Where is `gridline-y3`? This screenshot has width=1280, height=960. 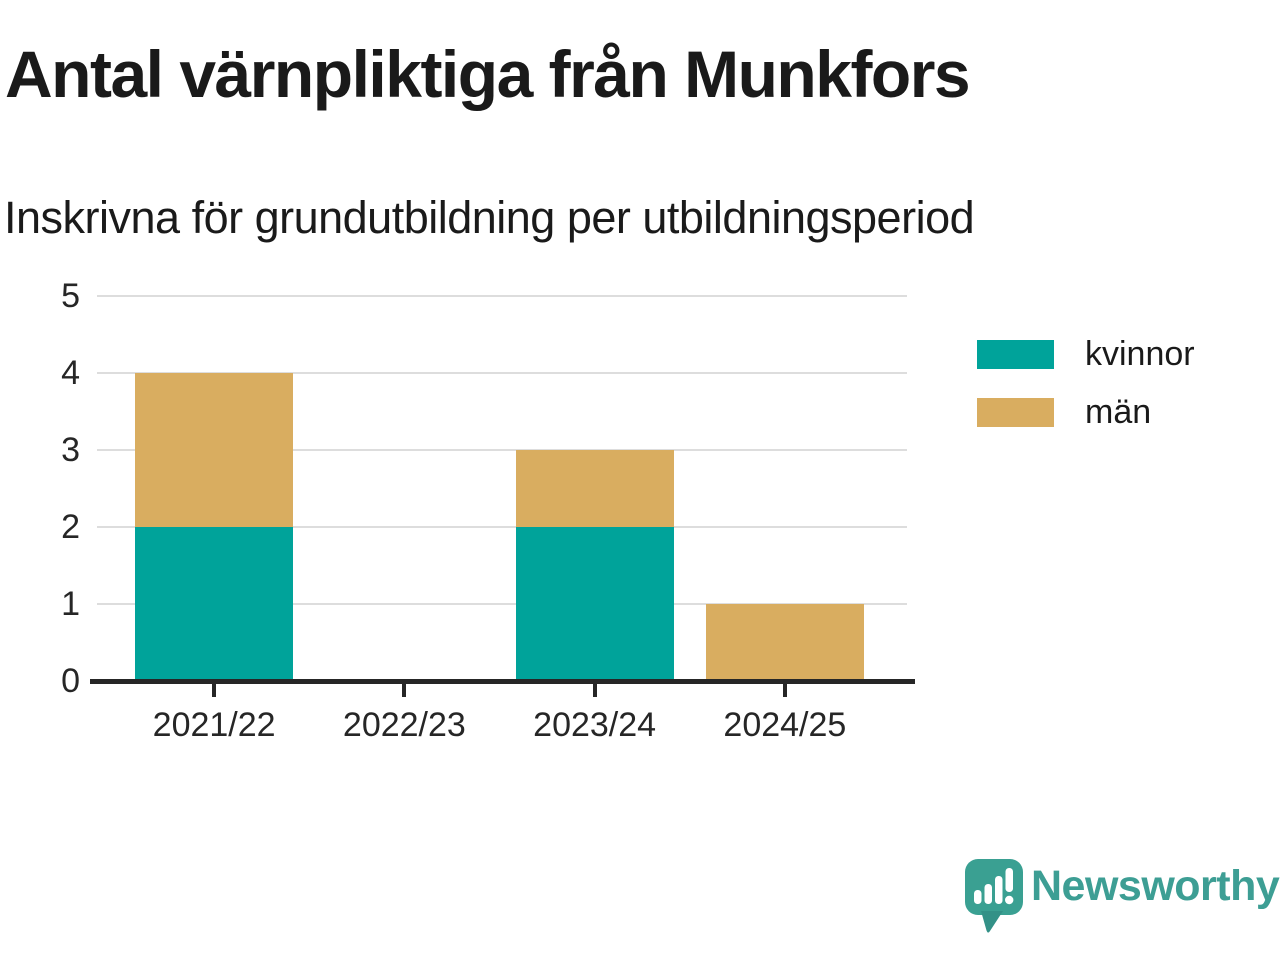
gridline-y3 is located at coordinates (502, 450).